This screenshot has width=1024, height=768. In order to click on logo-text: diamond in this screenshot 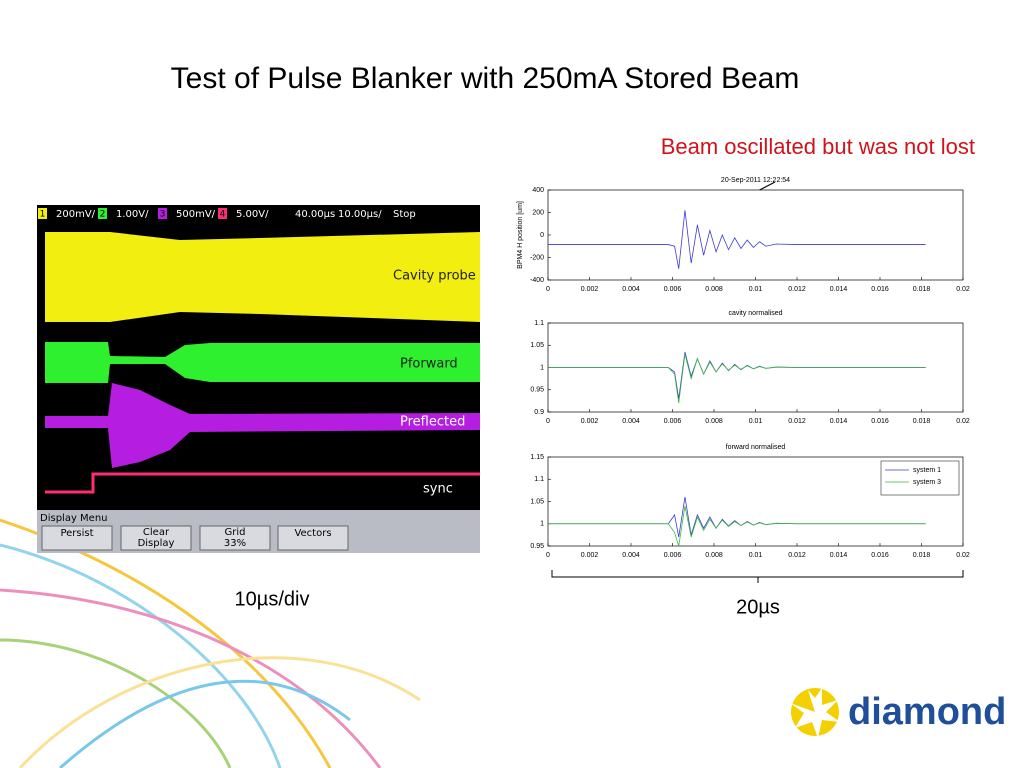, I will do `click(927, 712)`.